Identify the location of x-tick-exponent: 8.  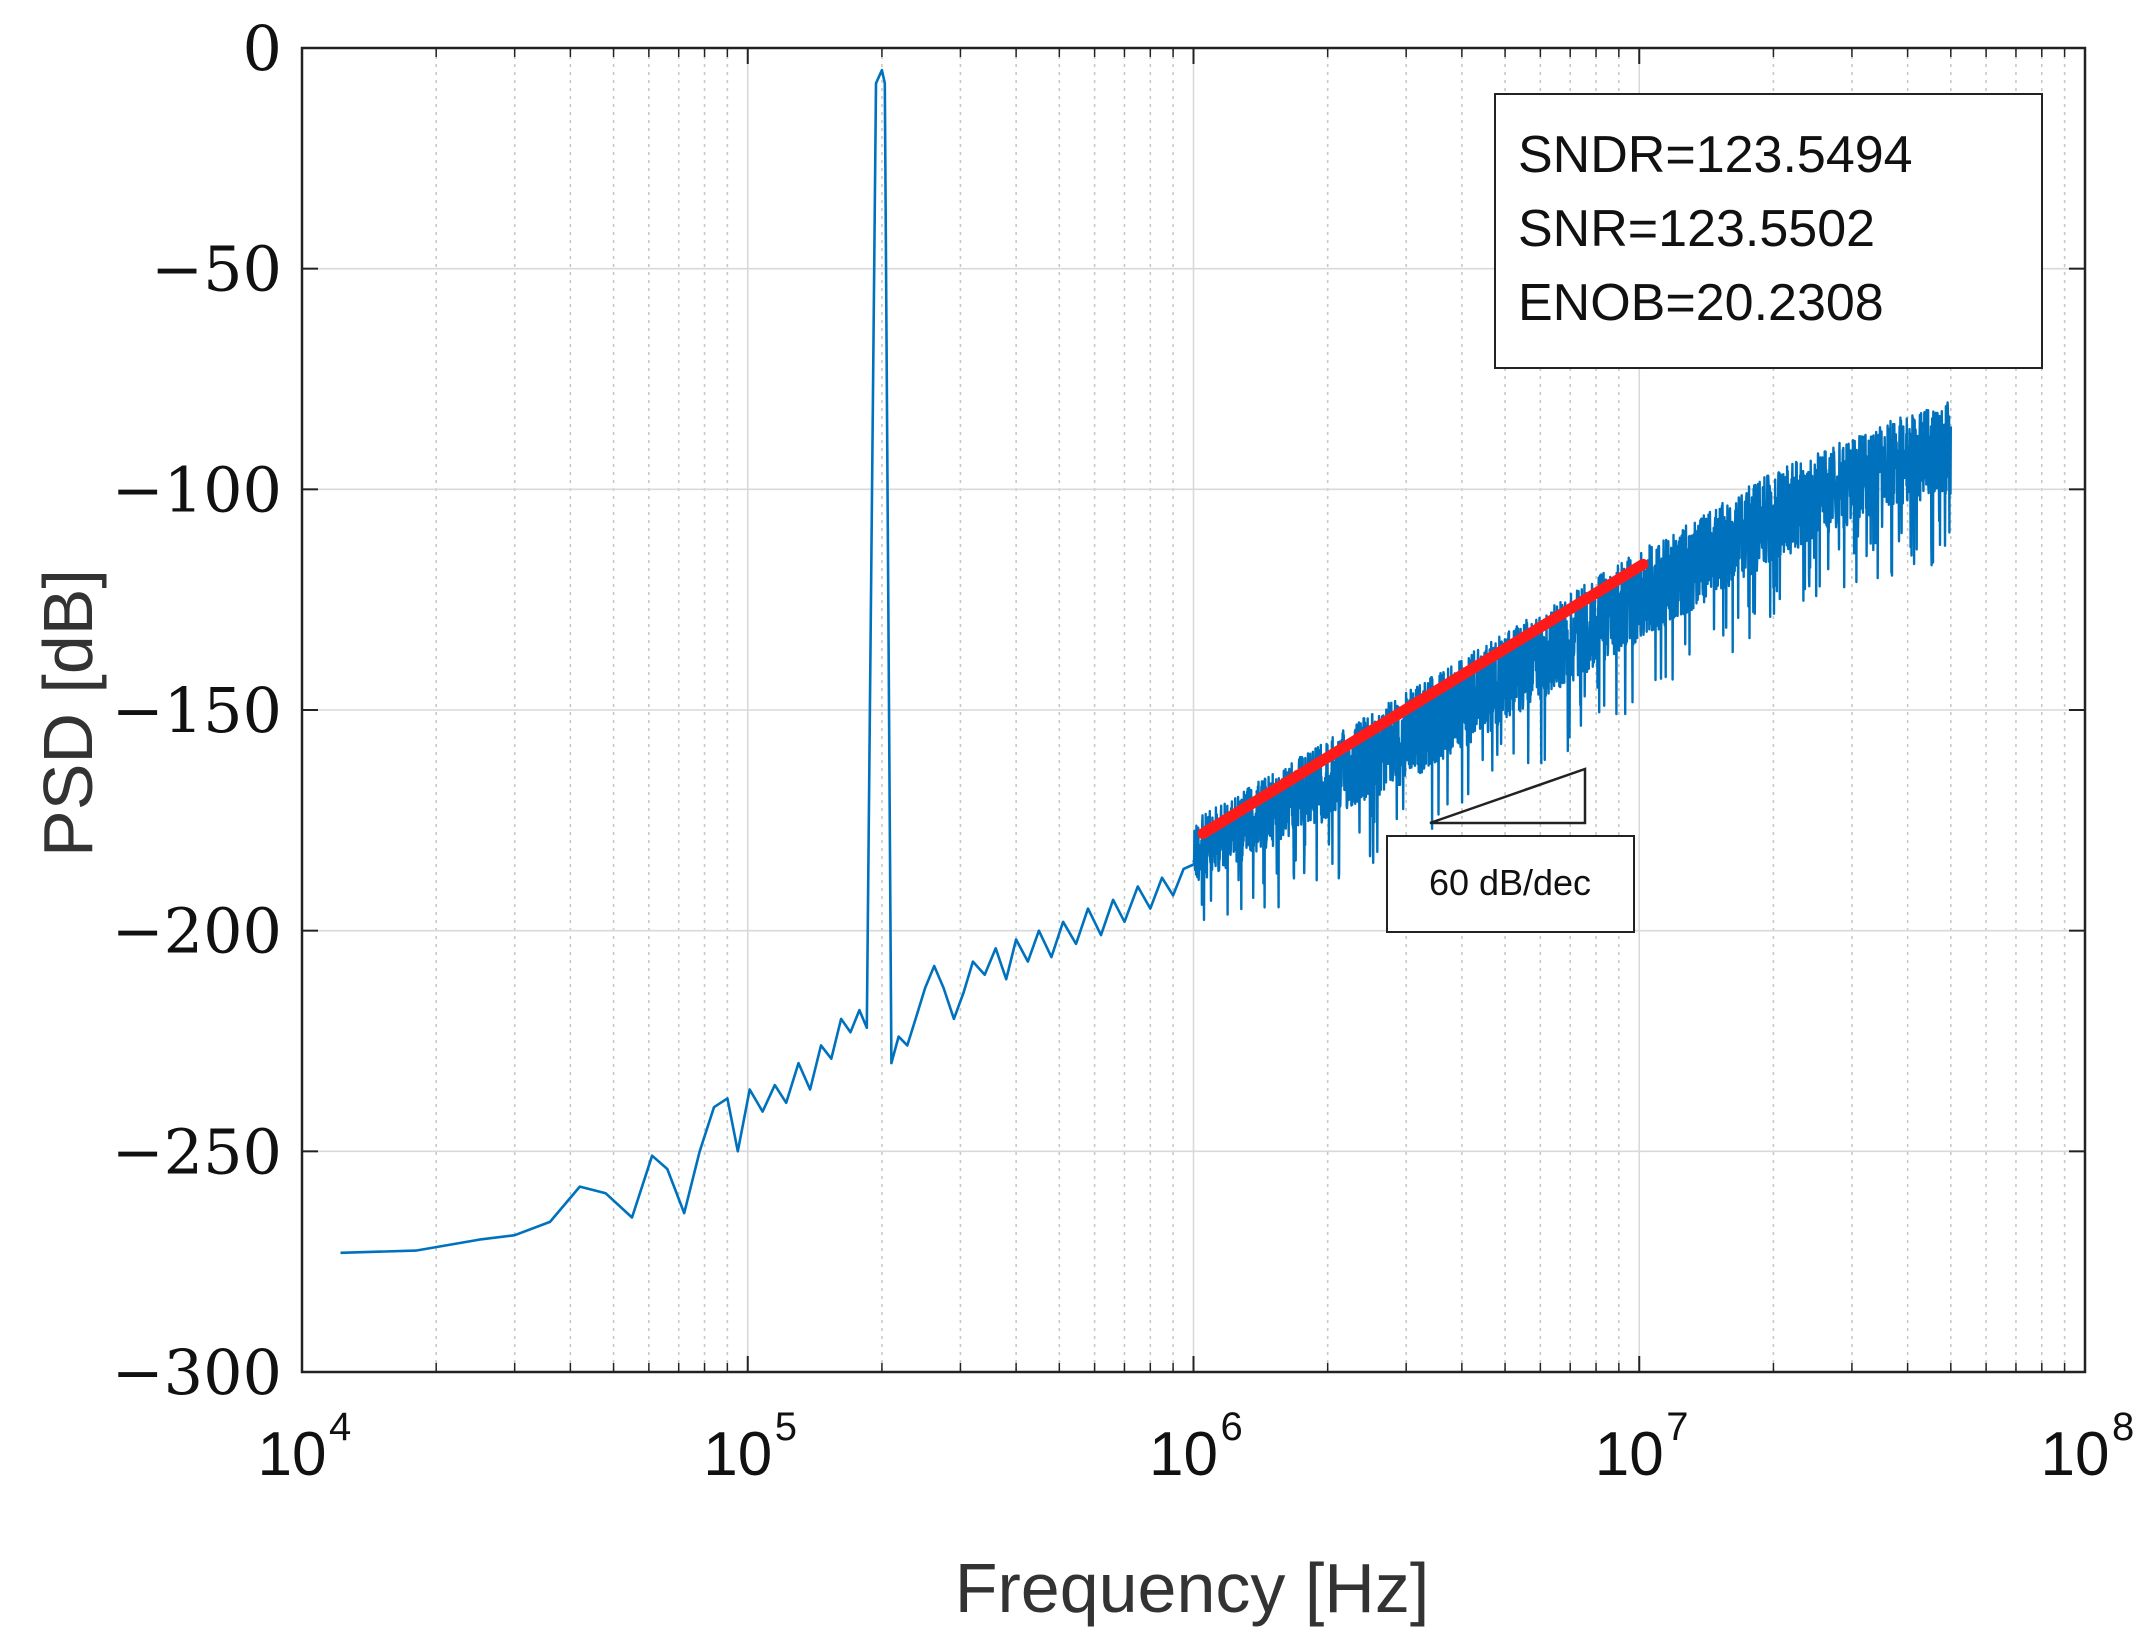
(2123, 1427).